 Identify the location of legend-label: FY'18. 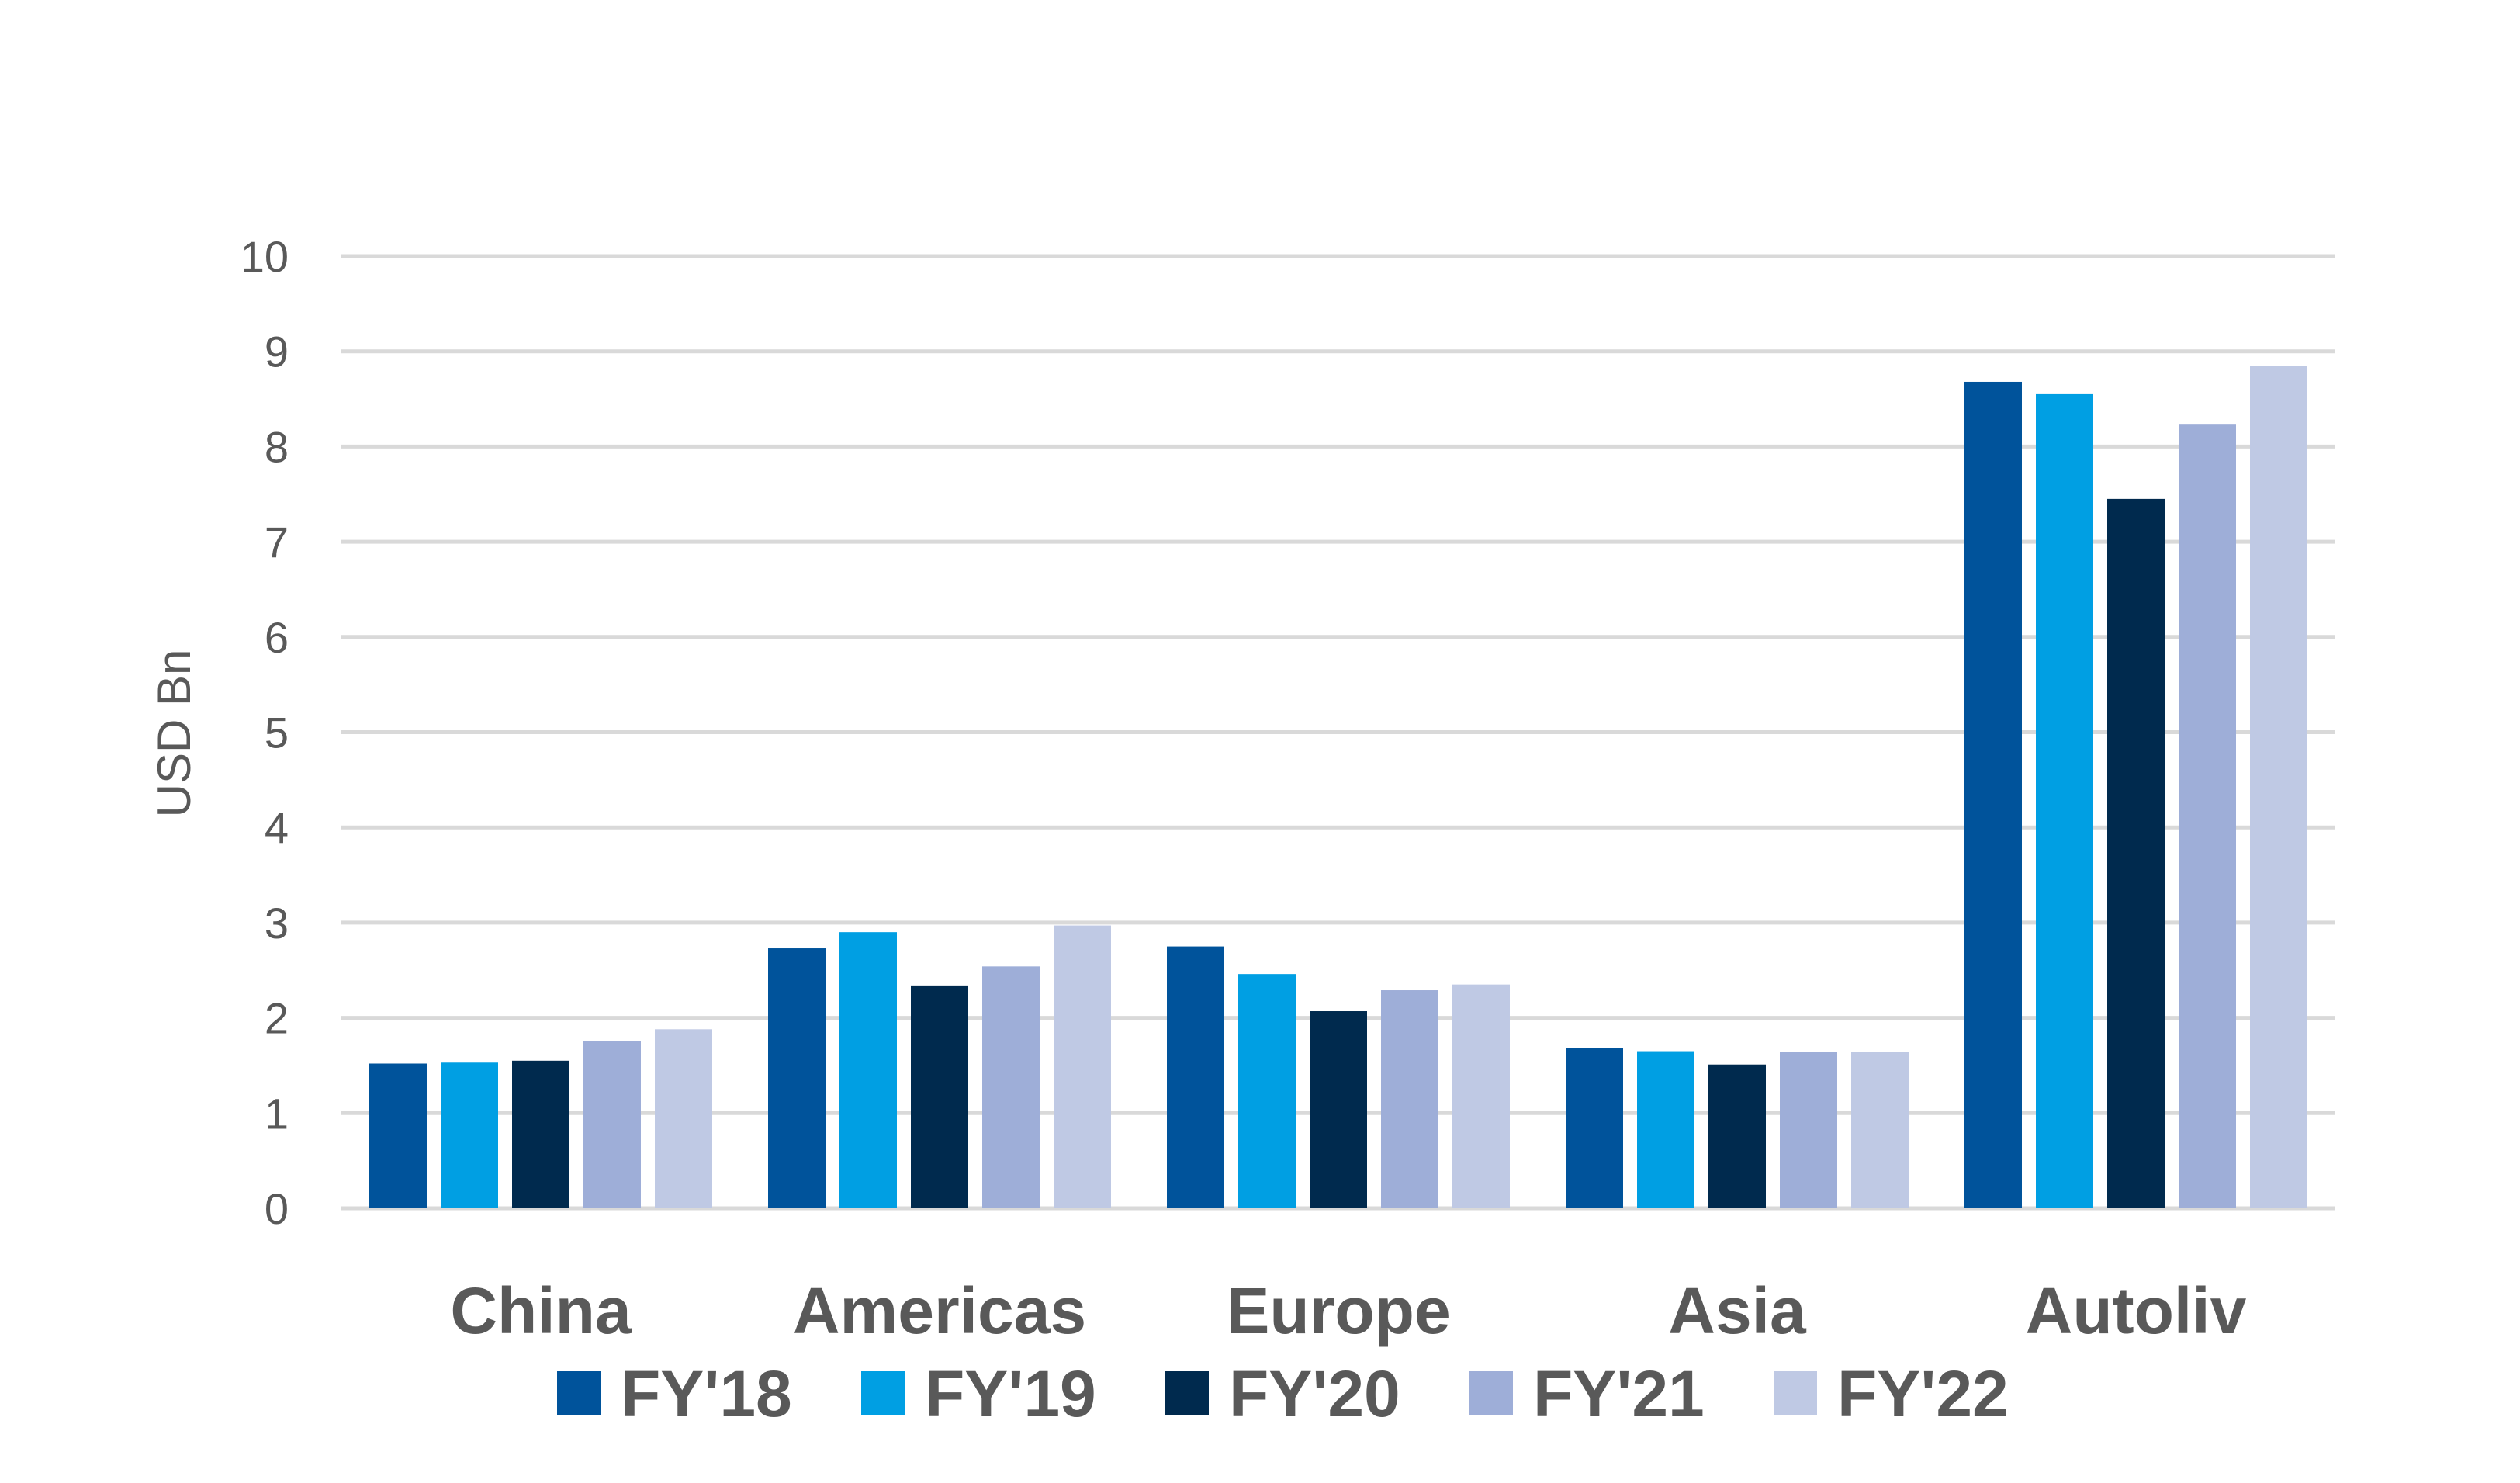
(706, 1394).